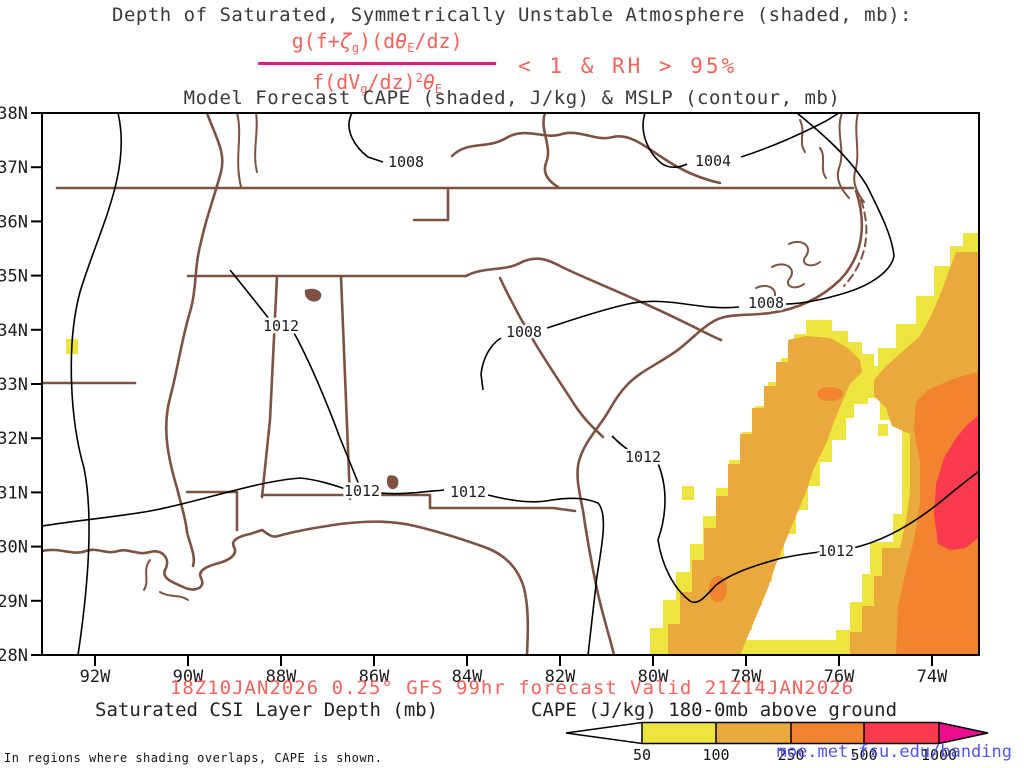 The height and width of the screenshot is (768, 1024). Describe the element at coordinates (374, 677) in the screenshot. I see `lon-label: 86W` at that location.